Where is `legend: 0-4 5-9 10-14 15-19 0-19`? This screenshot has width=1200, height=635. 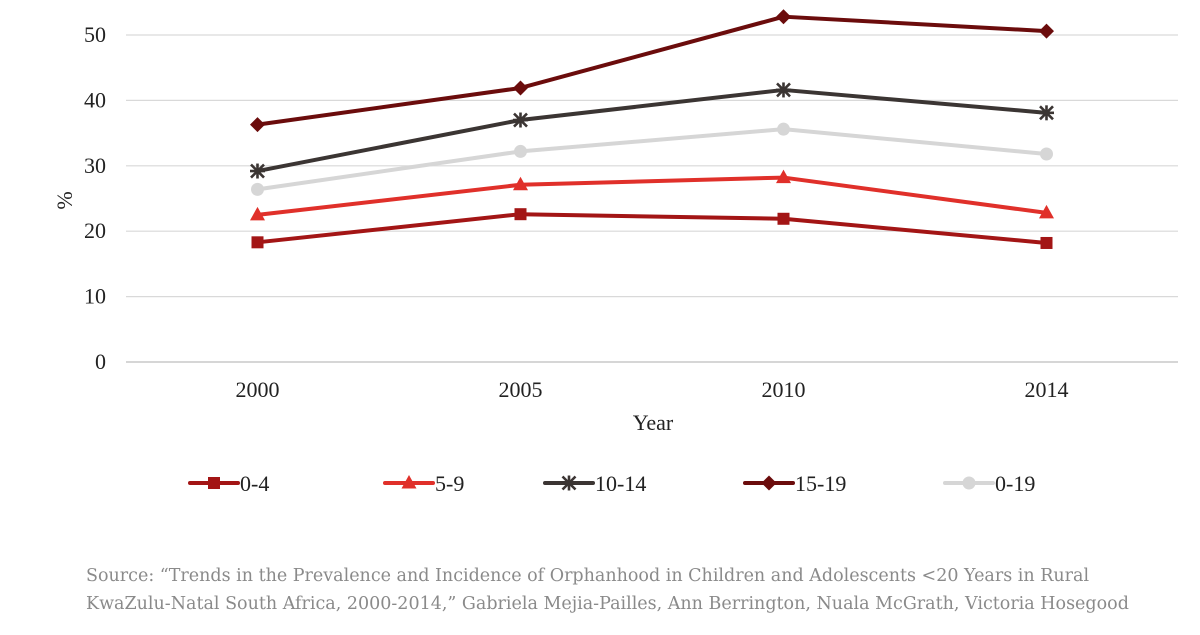 legend: 0-4 5-9 10-14 15-19 0-19 is located at coordinates (611, 483).